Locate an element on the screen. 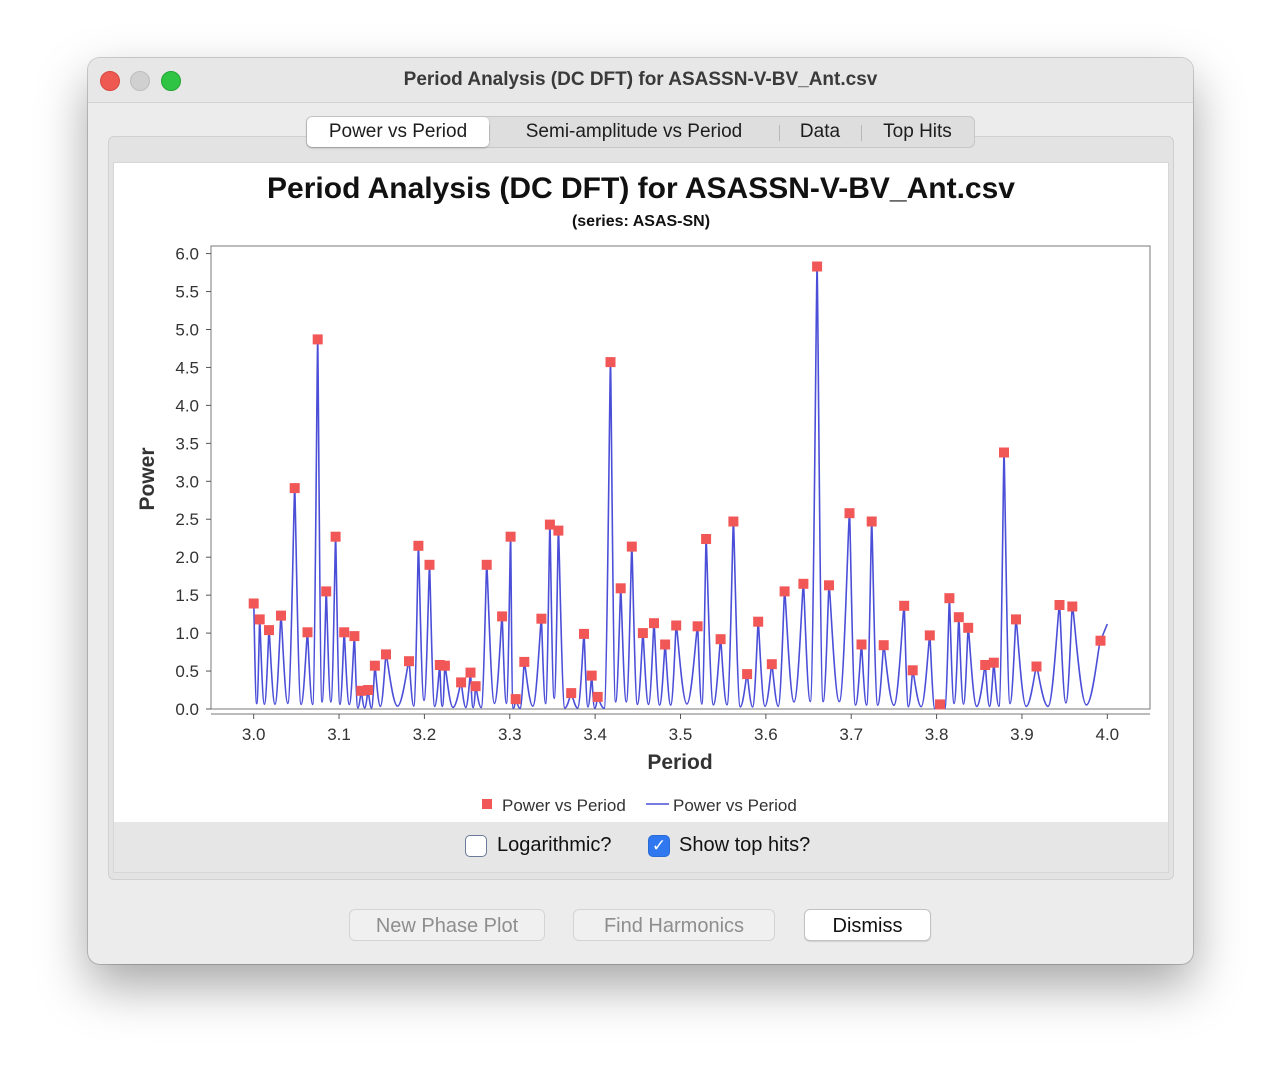 The width and height of the screenshot is (1281, 1080). maximize-window-button is located at coordinates (171, 81).